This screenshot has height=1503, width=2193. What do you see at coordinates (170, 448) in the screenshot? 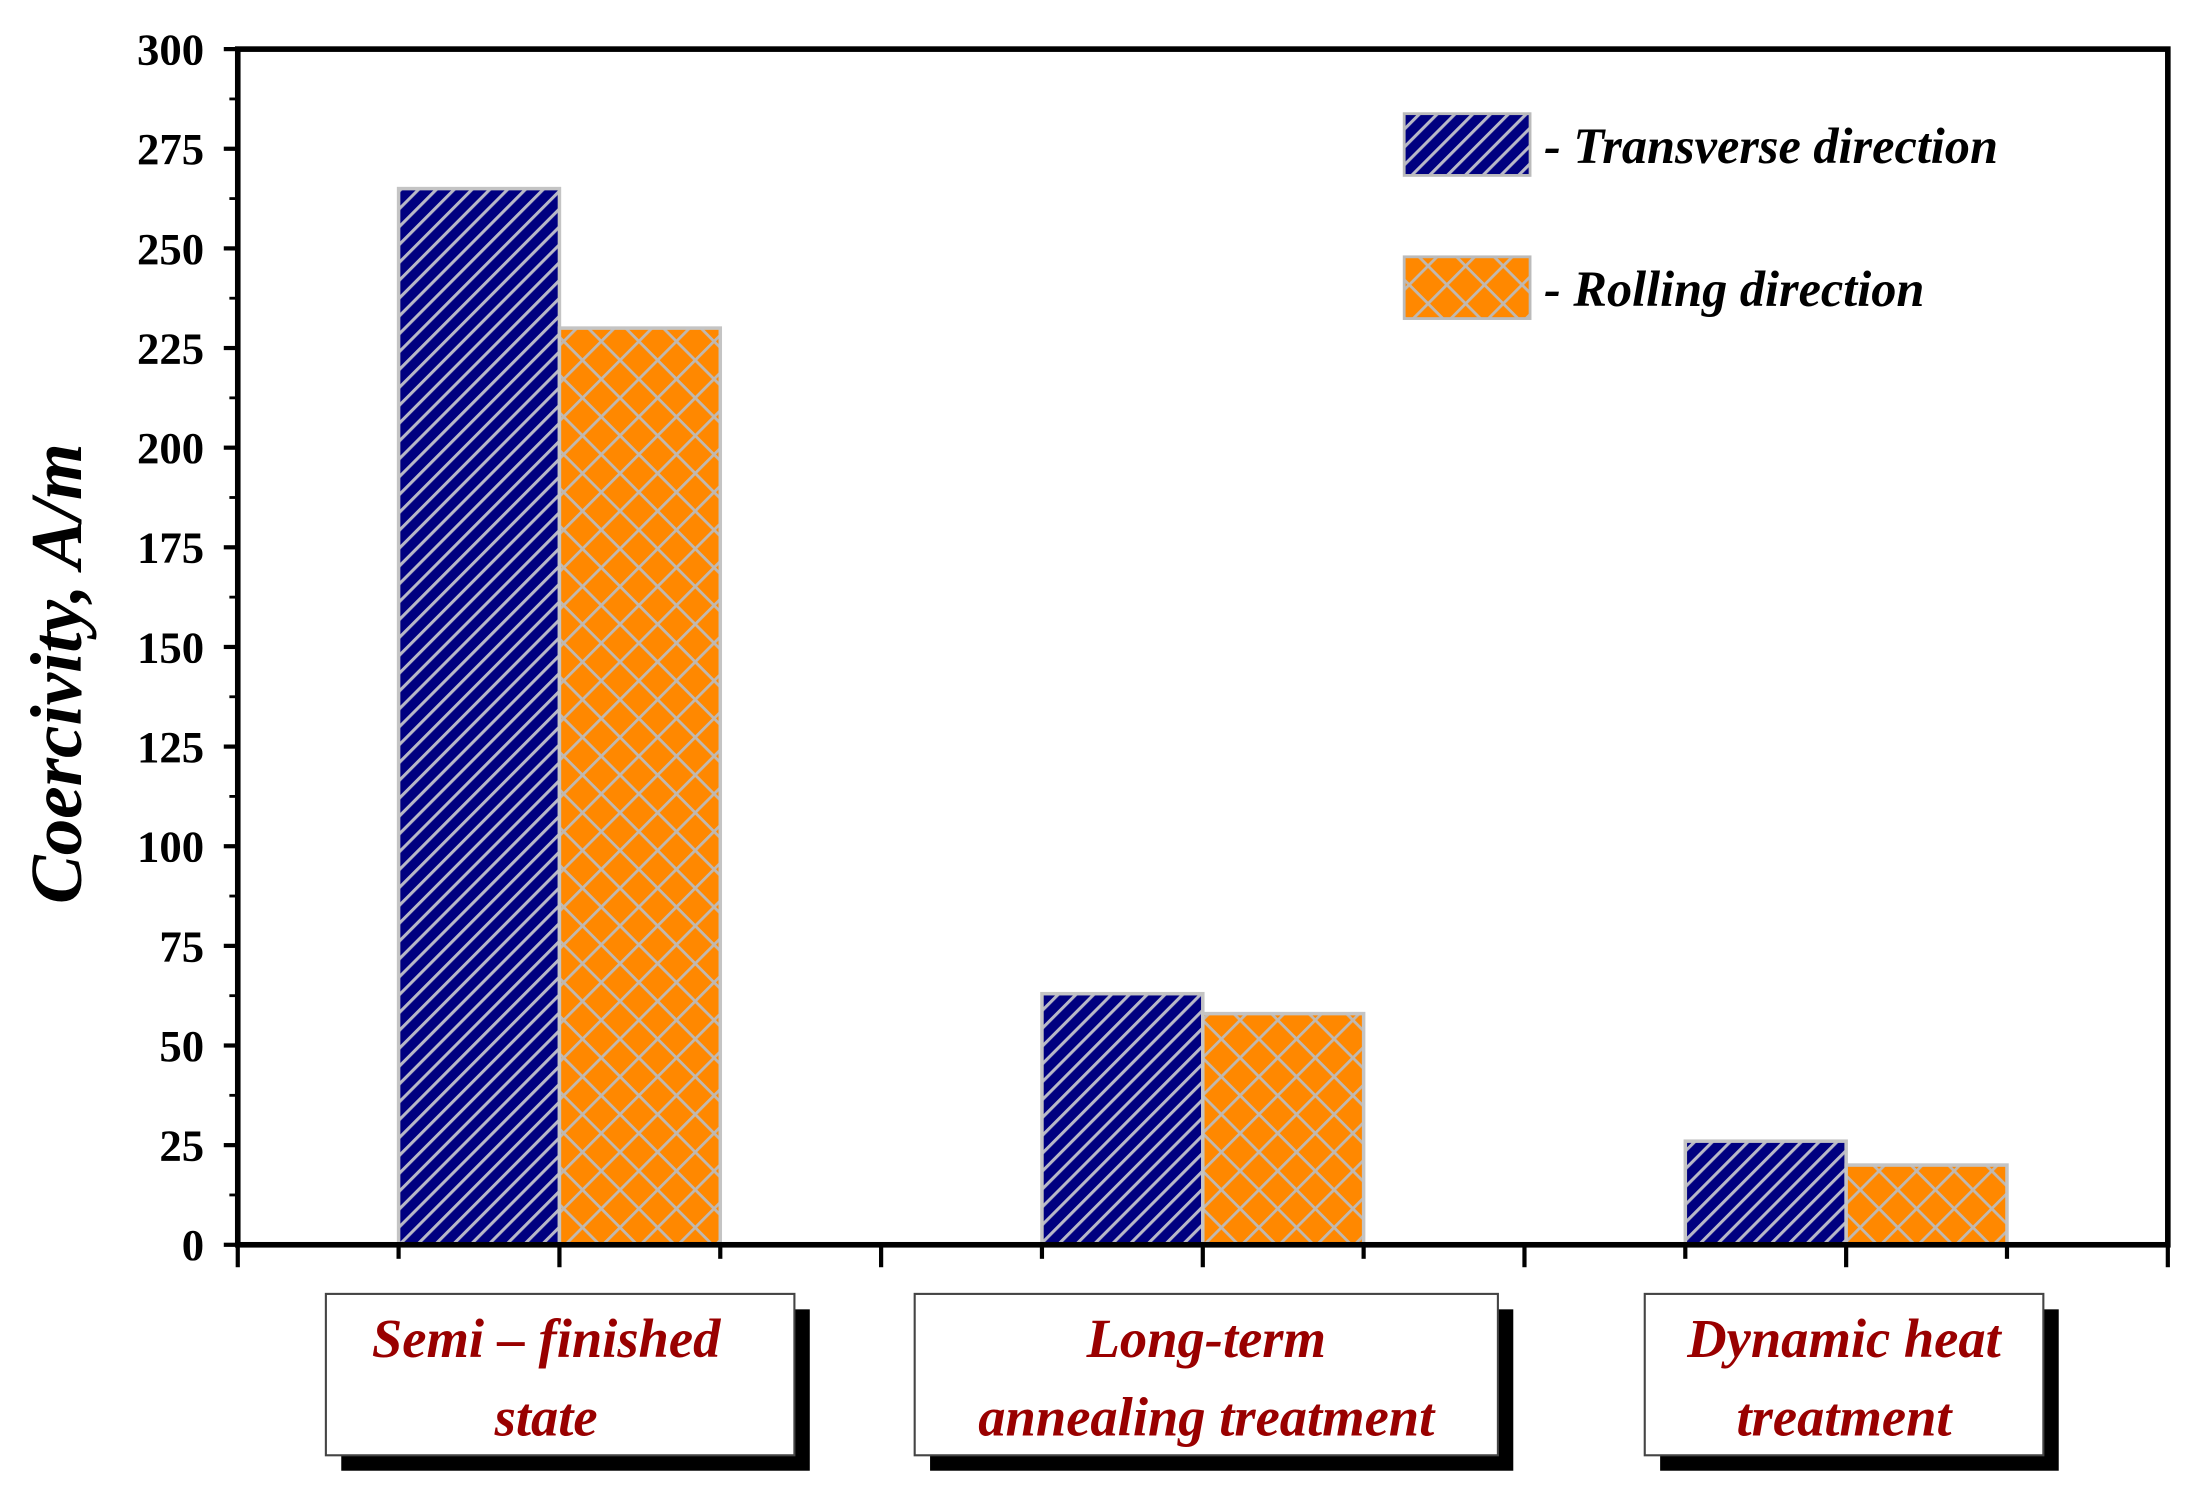
I see `y-tick-label: 200` at bounding box center [170, 448].